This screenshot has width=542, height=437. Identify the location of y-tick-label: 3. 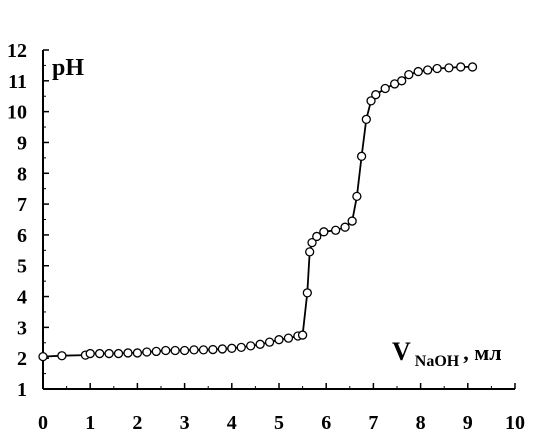
(22, 328).